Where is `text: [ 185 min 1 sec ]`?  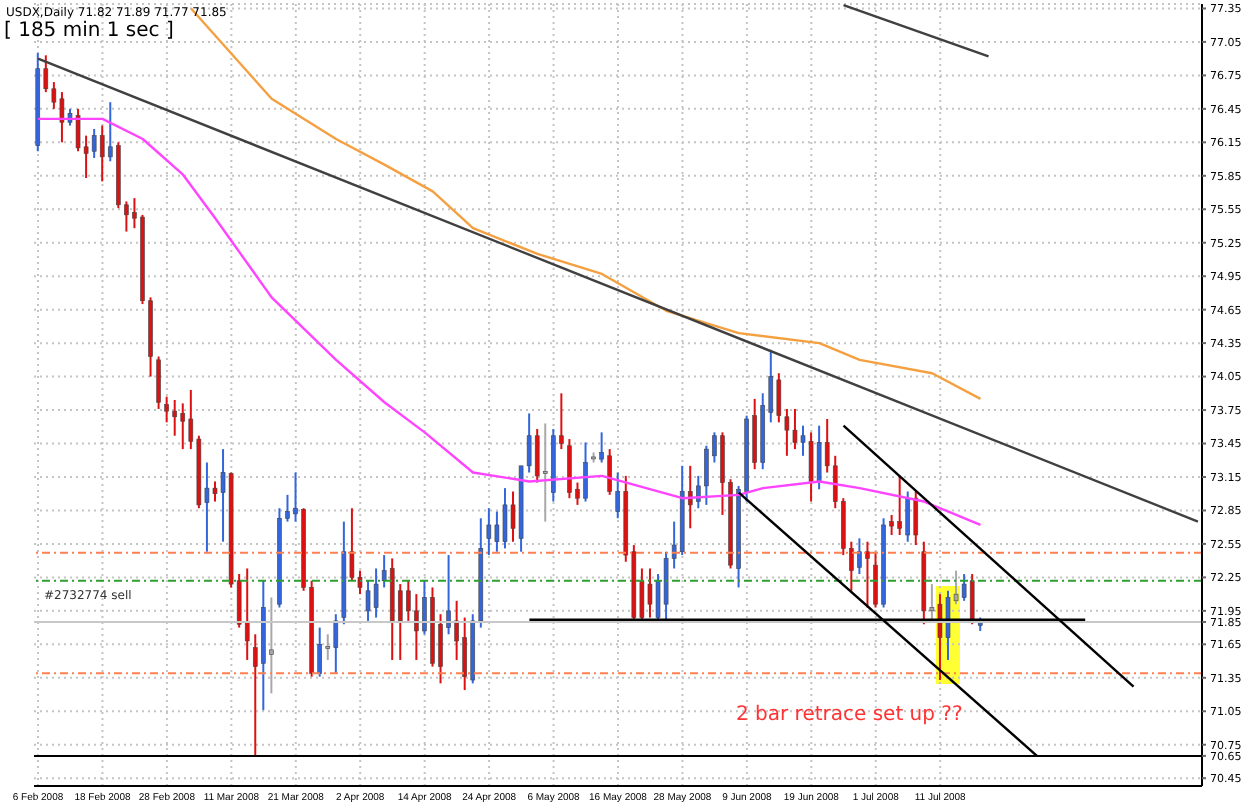
text: [ 185 min 1 sec ] is located at coordinates (89, 31).